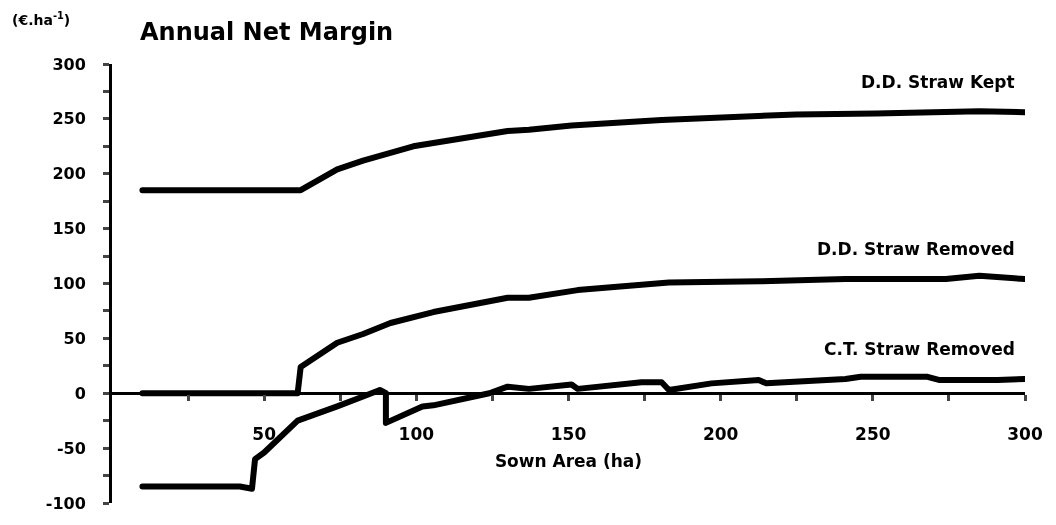 This screenshot has width=1056, height=525. I want to click on series-label: D.D. Straw Removed, so click(916, 249).